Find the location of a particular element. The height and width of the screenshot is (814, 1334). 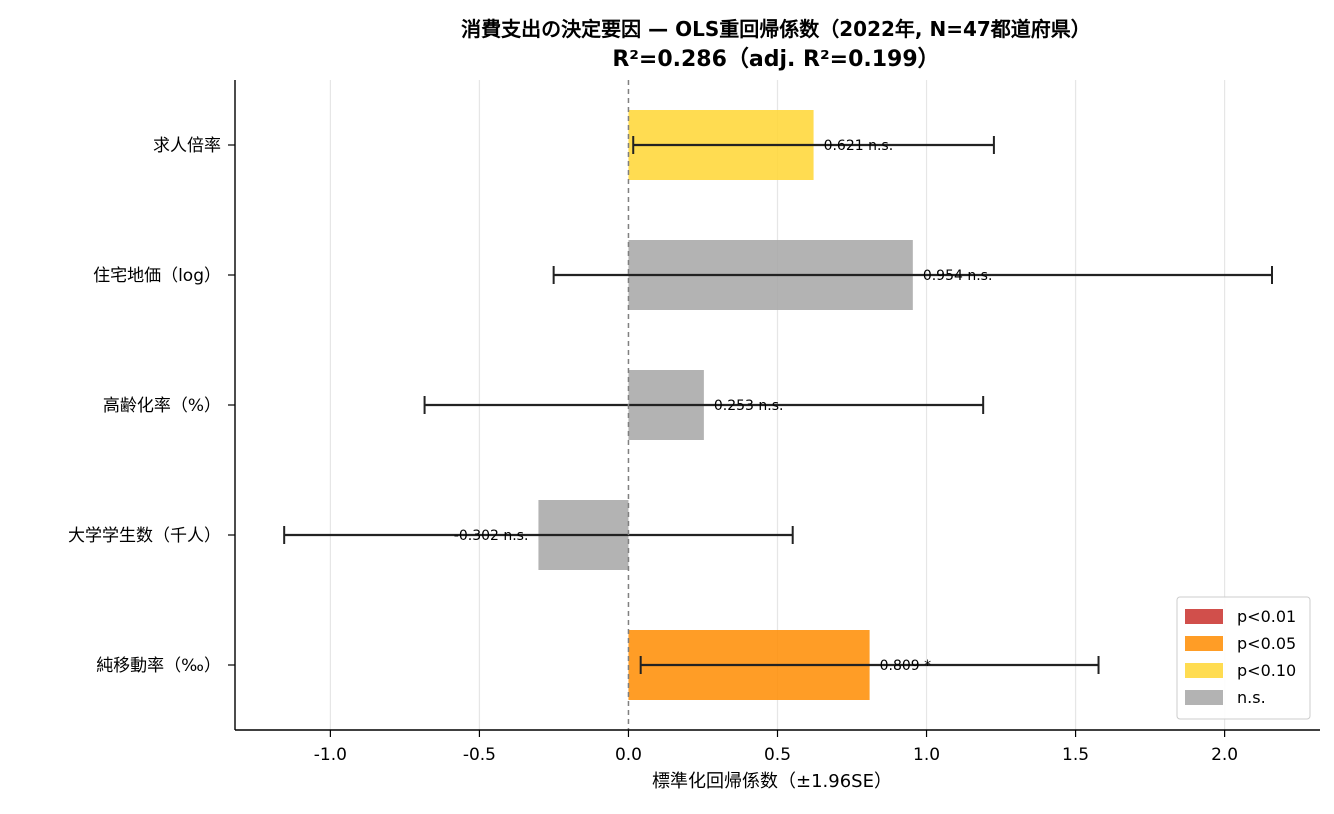

bar-value-label-1: 0.954 n.s. is located at coordinates (958, 276).